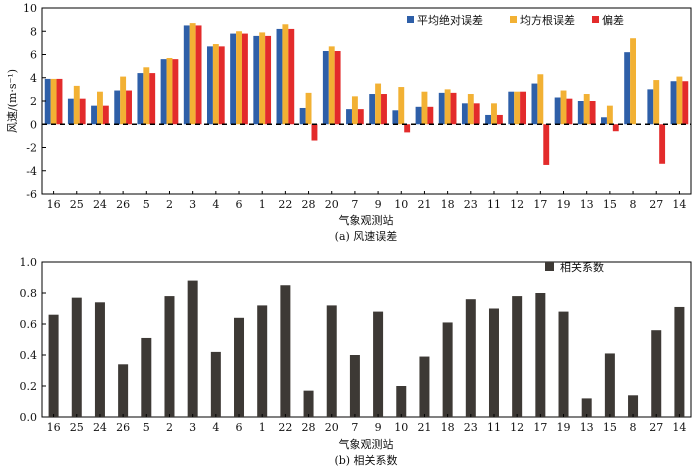 This screenshot has width=700, height=471. I want to click on x-tick-label: 20, so click(332, 204).